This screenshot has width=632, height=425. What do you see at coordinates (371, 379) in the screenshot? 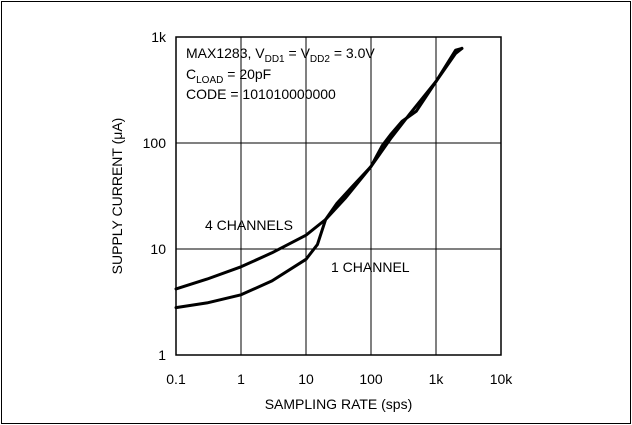
I see `x-tick-label: 100` at bounding box center [371, 379].